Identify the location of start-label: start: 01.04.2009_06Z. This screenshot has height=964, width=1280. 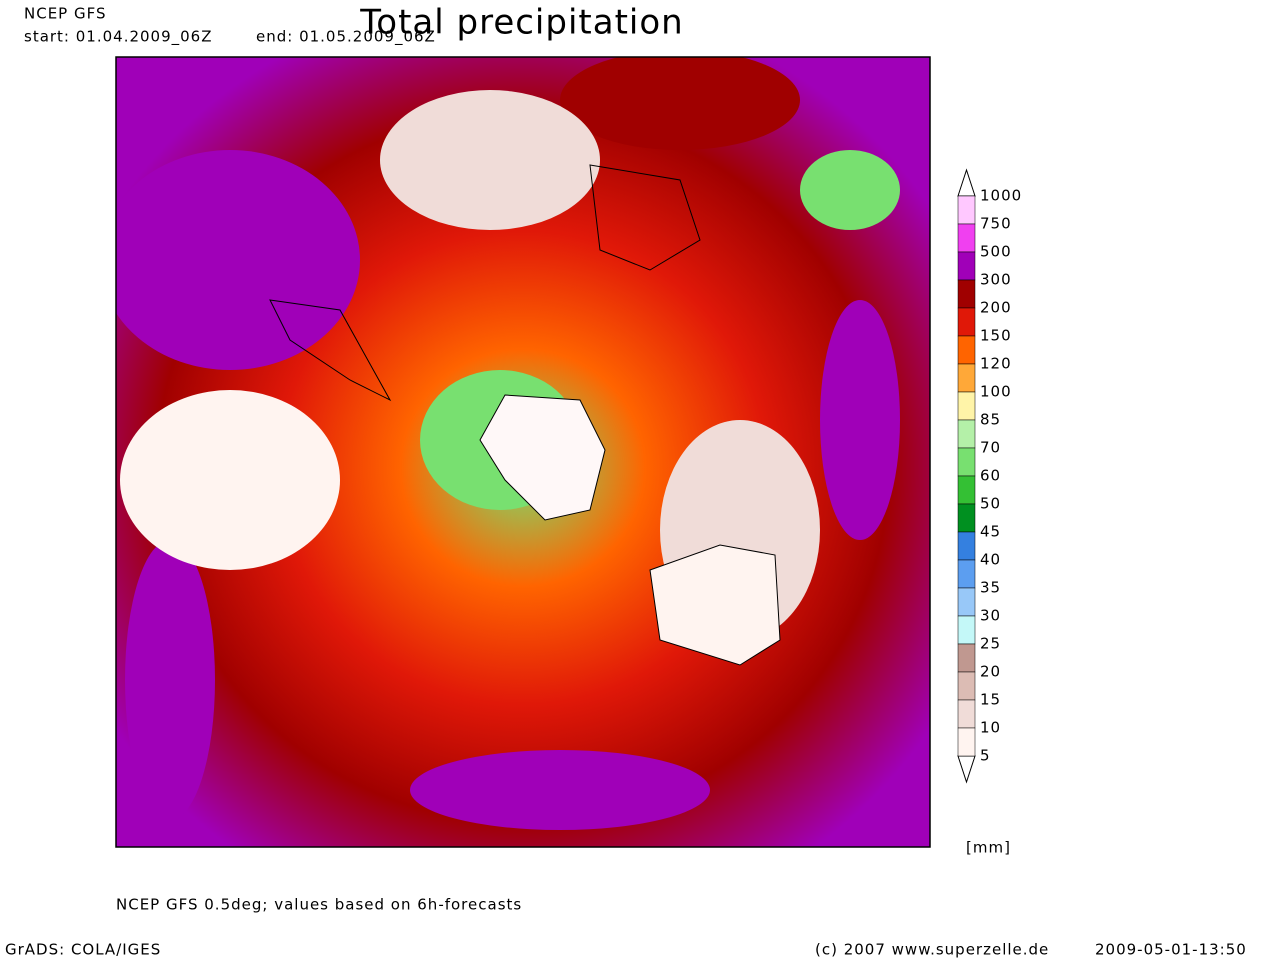
(118, 37).